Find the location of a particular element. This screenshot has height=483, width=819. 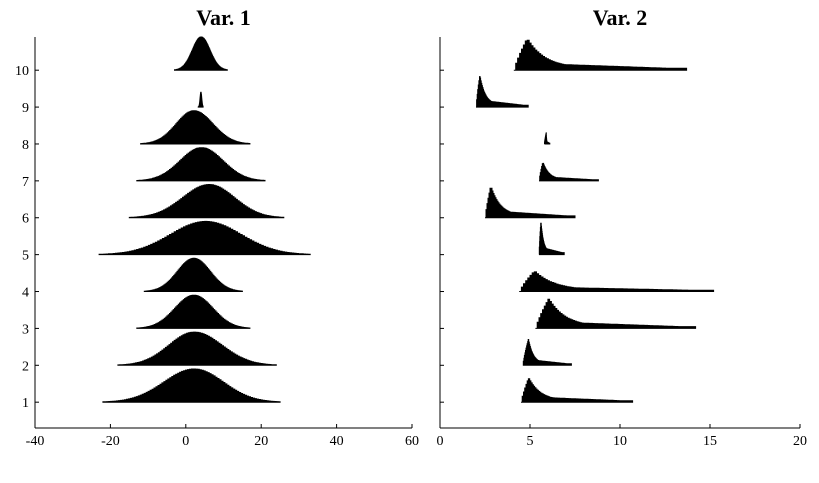

x-tick-label: 10 is located at coordinates (620, 441).